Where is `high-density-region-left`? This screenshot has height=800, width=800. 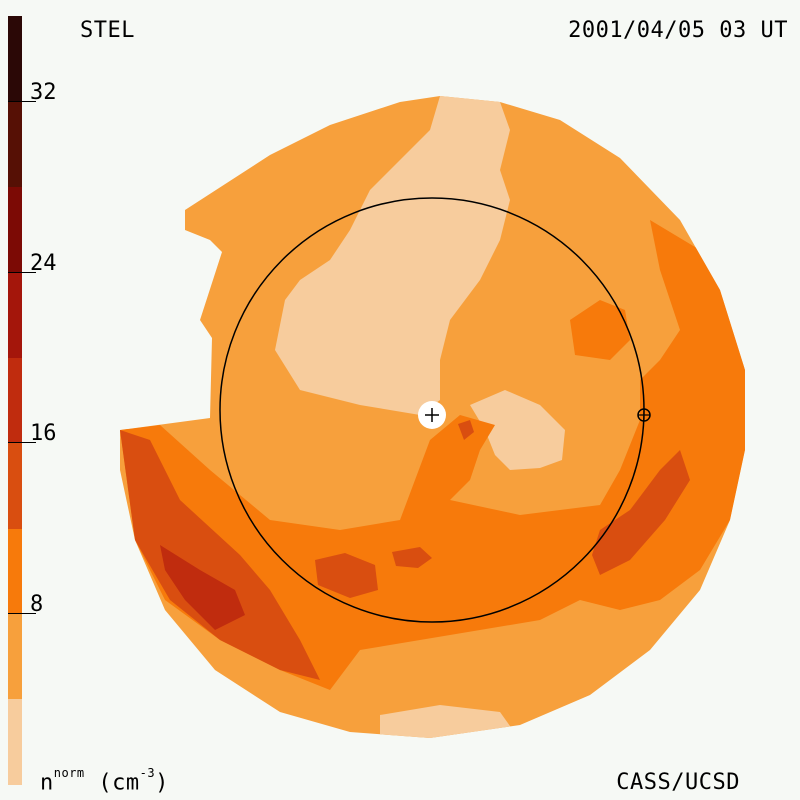 high-density-region-left is located at coordinates (220, 555).